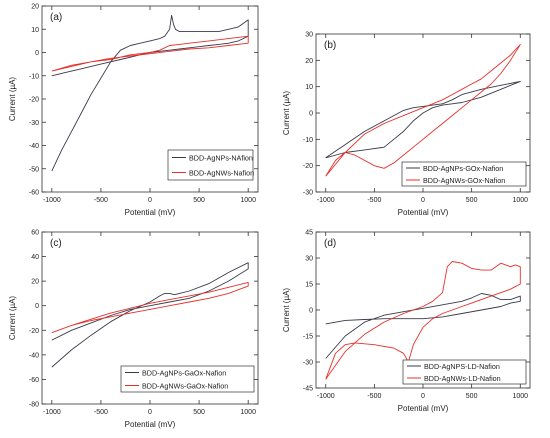 This screenshot has width=550, height=438. What do you see at coordinates (330, 243) in the screenshot?
I see `panel-label: (d)` at bounding box center [330, 243].